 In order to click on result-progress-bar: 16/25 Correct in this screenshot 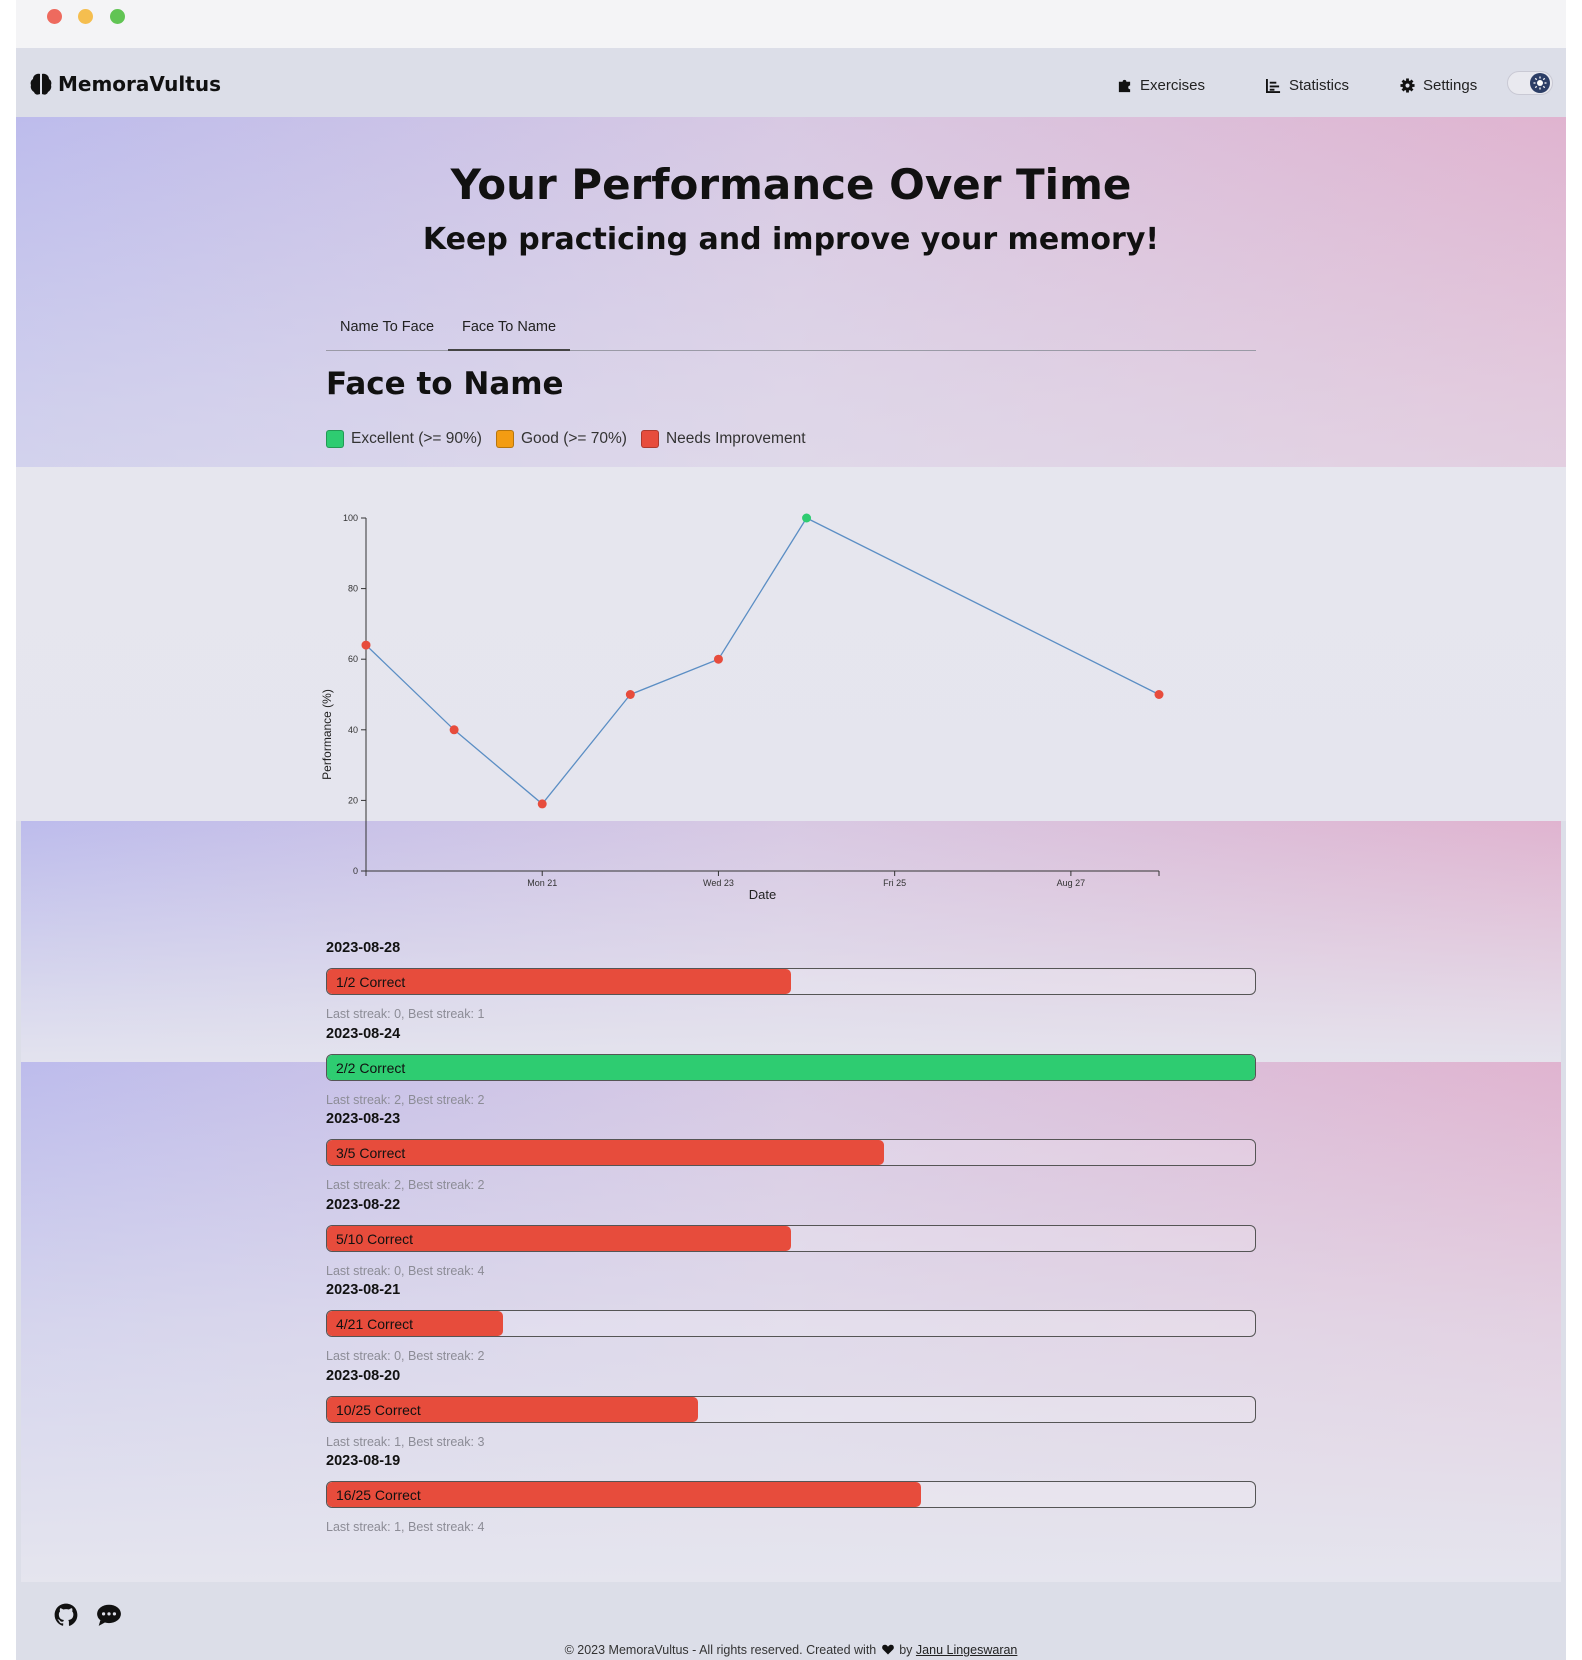, I will do `click(791, 1494)`.